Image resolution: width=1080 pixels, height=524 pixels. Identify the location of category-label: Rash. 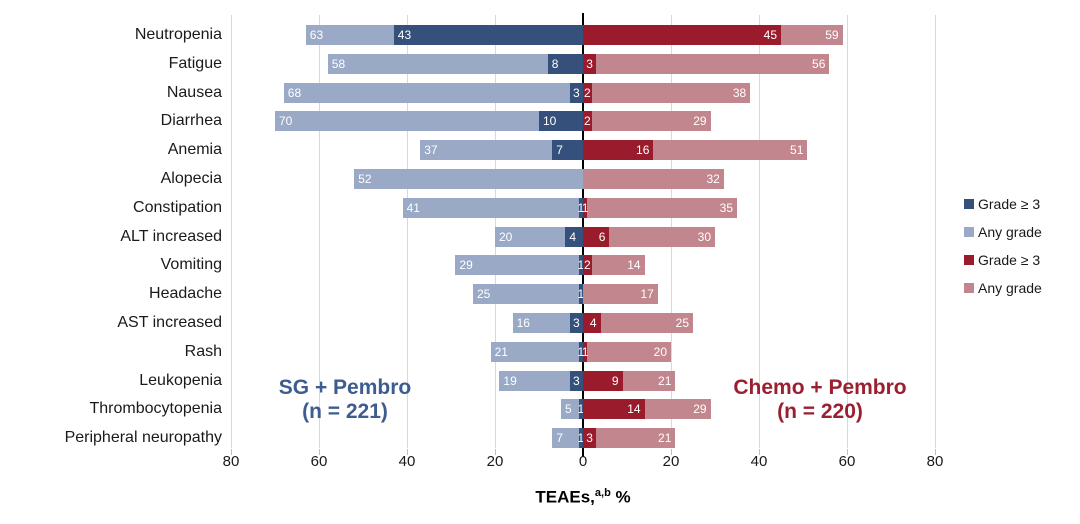
(203, 351).